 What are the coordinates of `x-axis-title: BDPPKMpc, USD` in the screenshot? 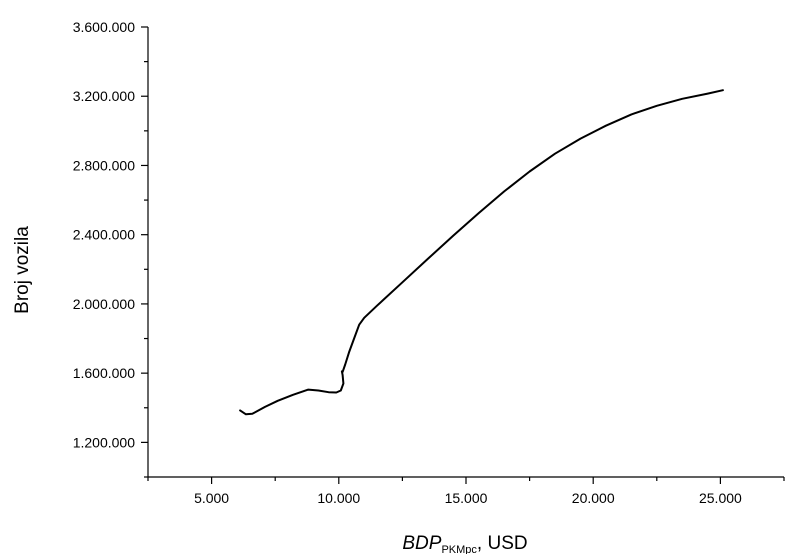 It's located at (464, 543).